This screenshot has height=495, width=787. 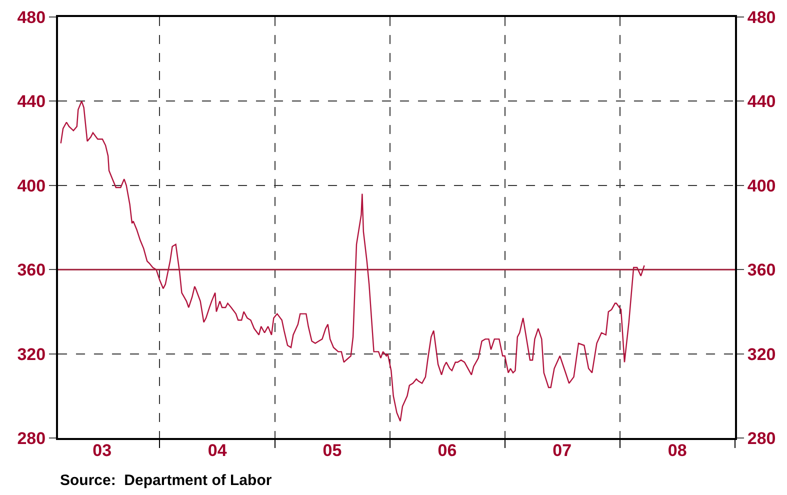 I want to click on y2-tick-label: 360, so click(x=761, y=270).